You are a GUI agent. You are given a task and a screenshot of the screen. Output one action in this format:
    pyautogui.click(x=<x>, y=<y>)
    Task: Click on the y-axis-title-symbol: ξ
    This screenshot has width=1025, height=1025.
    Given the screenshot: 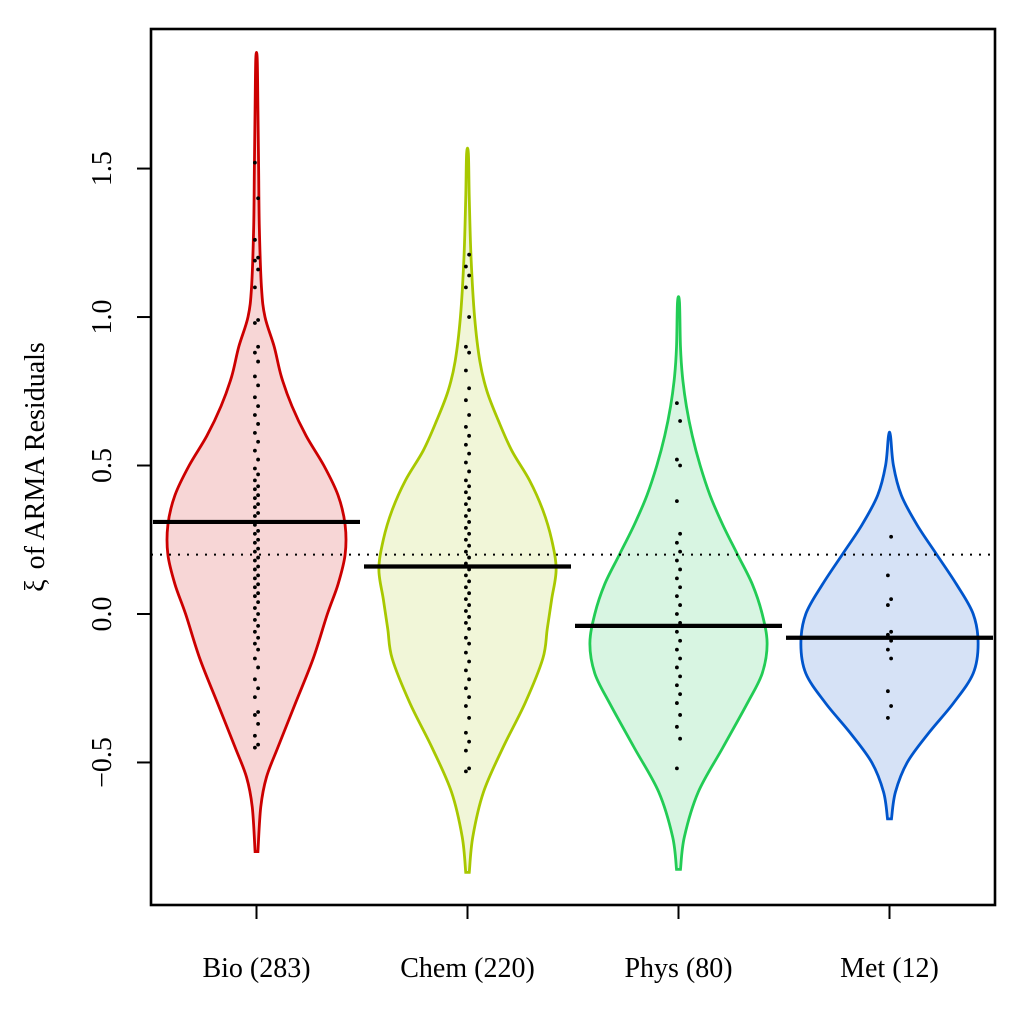 What is the action you would take?
    pyautogui.click(x=35, y=585)
    